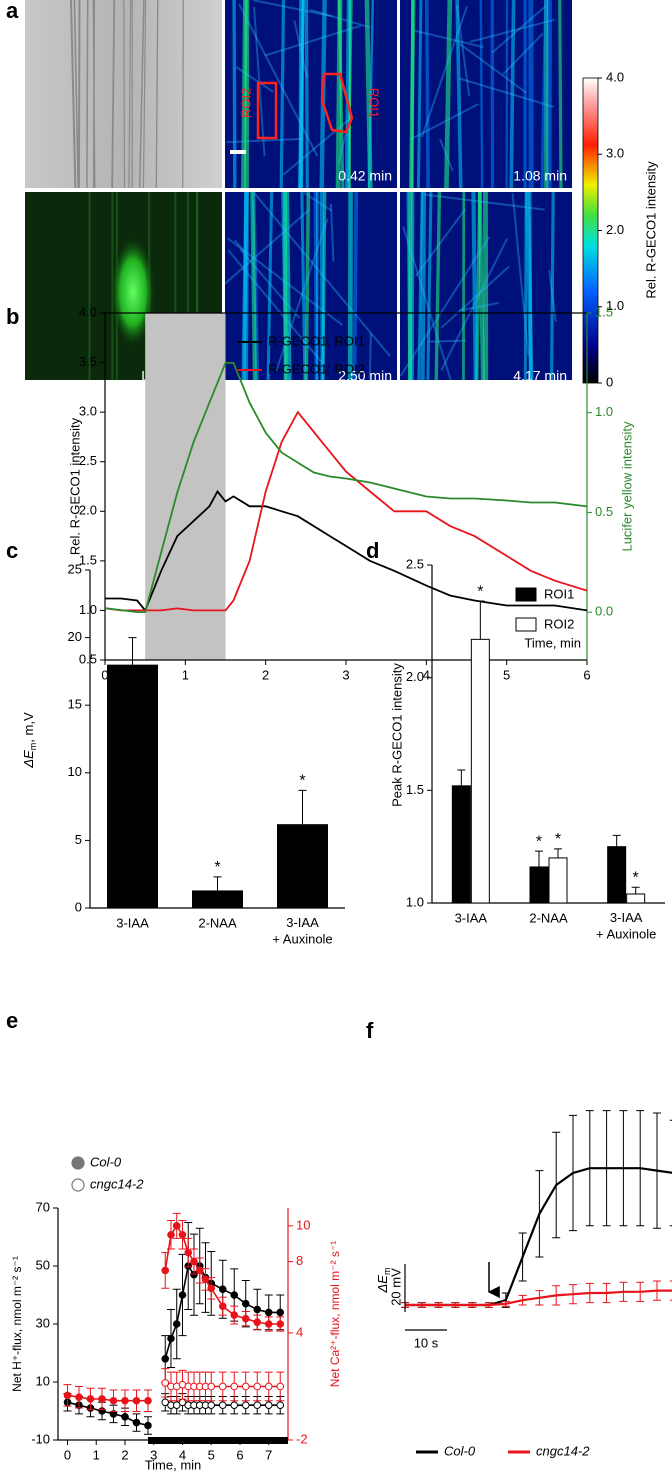 This screenshot has width=672, height=1475. Describe the element at coordinates (104, 674) in the screenshot. I see `x-tick-label: 0` at that location.